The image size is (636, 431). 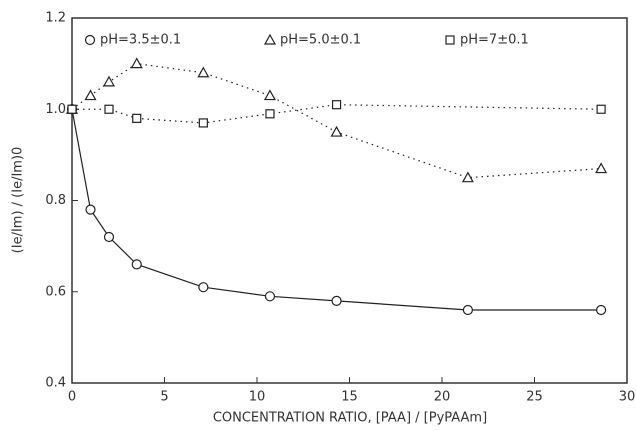 What do you see at coordinates (350, 418) in the screenshot?
I see `x-axis-label: CONCENTRATION RATIO, [PAA] / [PyPAAm]` at bounding box center [350, 418].